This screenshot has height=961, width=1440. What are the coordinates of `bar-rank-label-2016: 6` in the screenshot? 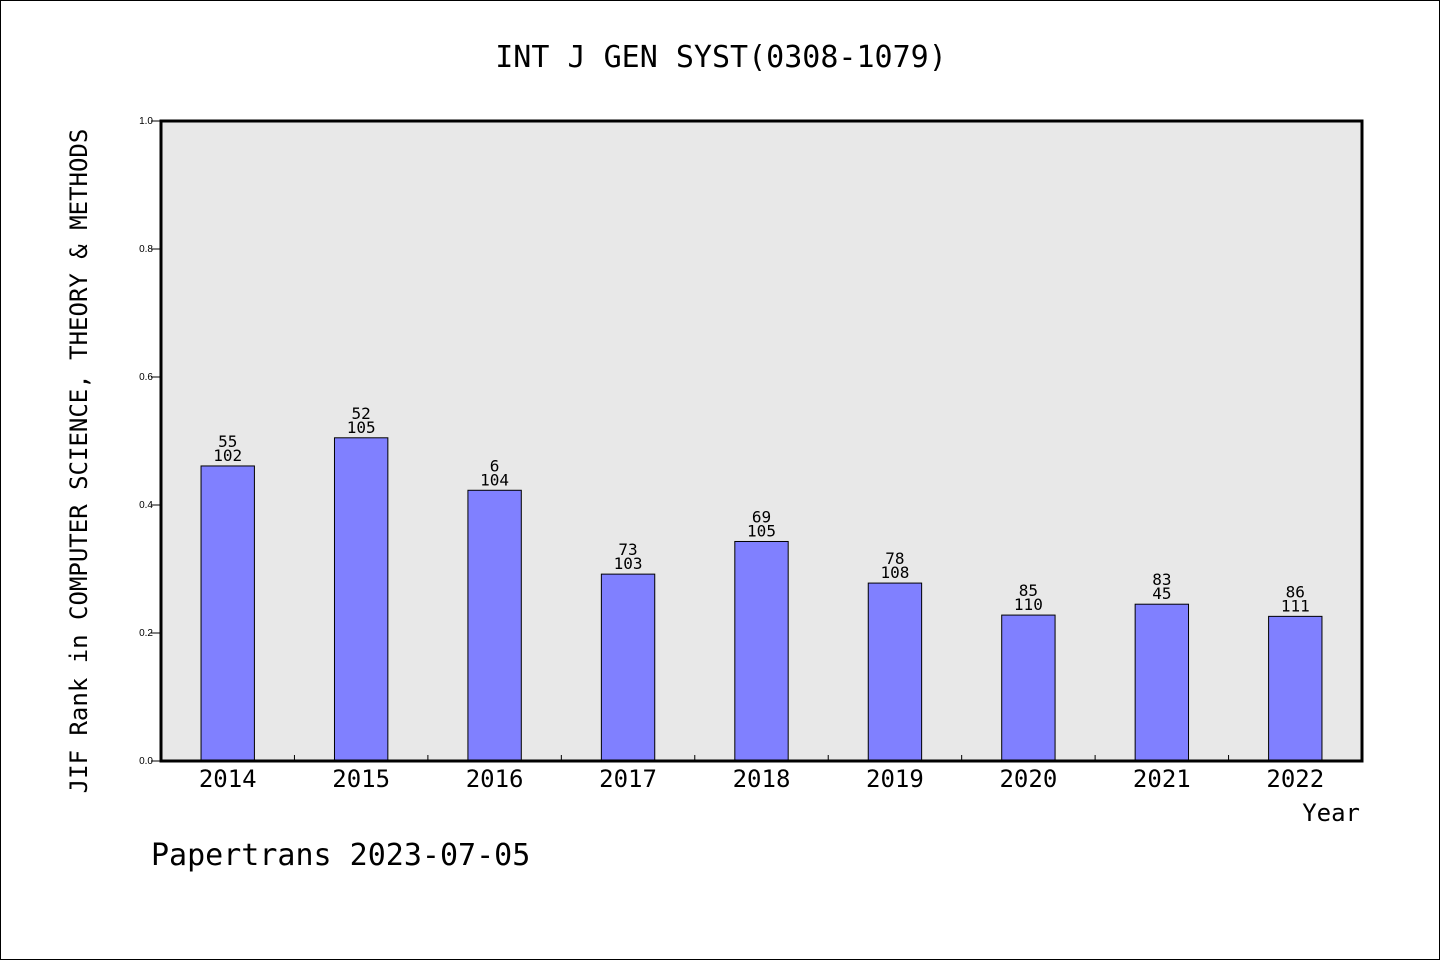 It's located at (495, 465).